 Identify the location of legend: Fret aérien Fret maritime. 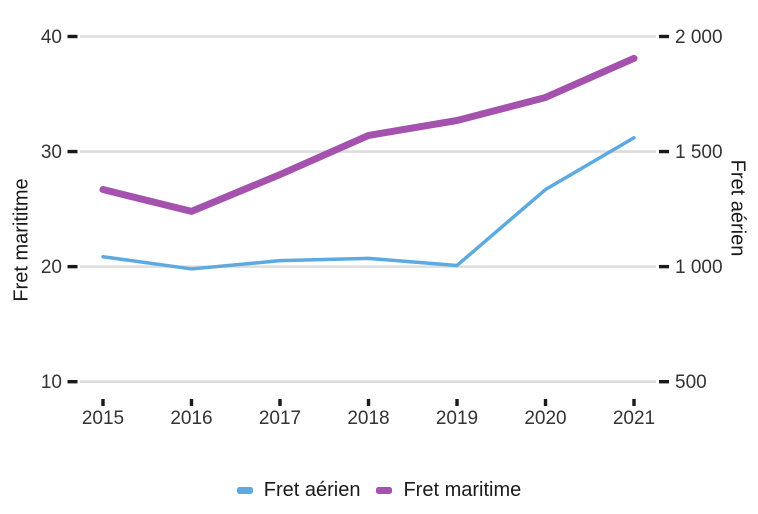
(379, 490).